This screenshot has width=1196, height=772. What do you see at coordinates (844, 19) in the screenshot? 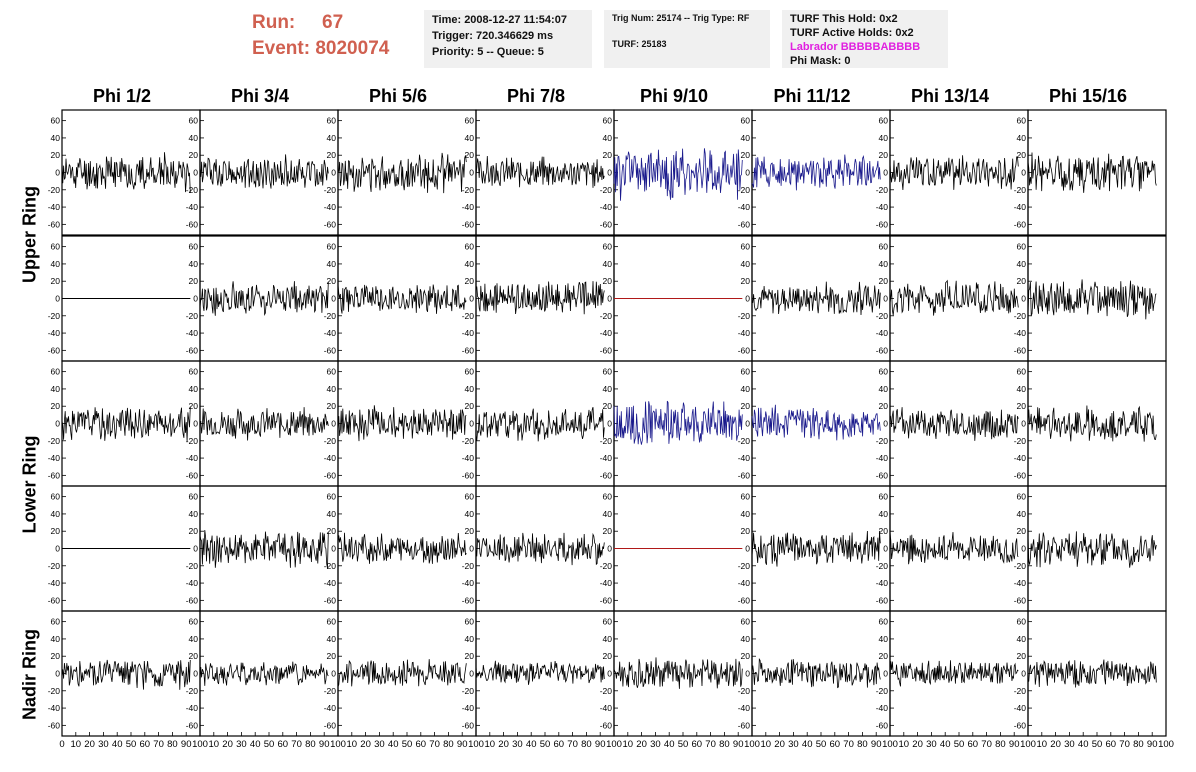
I see `turf-this-hold-text: TURF This Hold: 0x2` at bounding box center [844, 19].